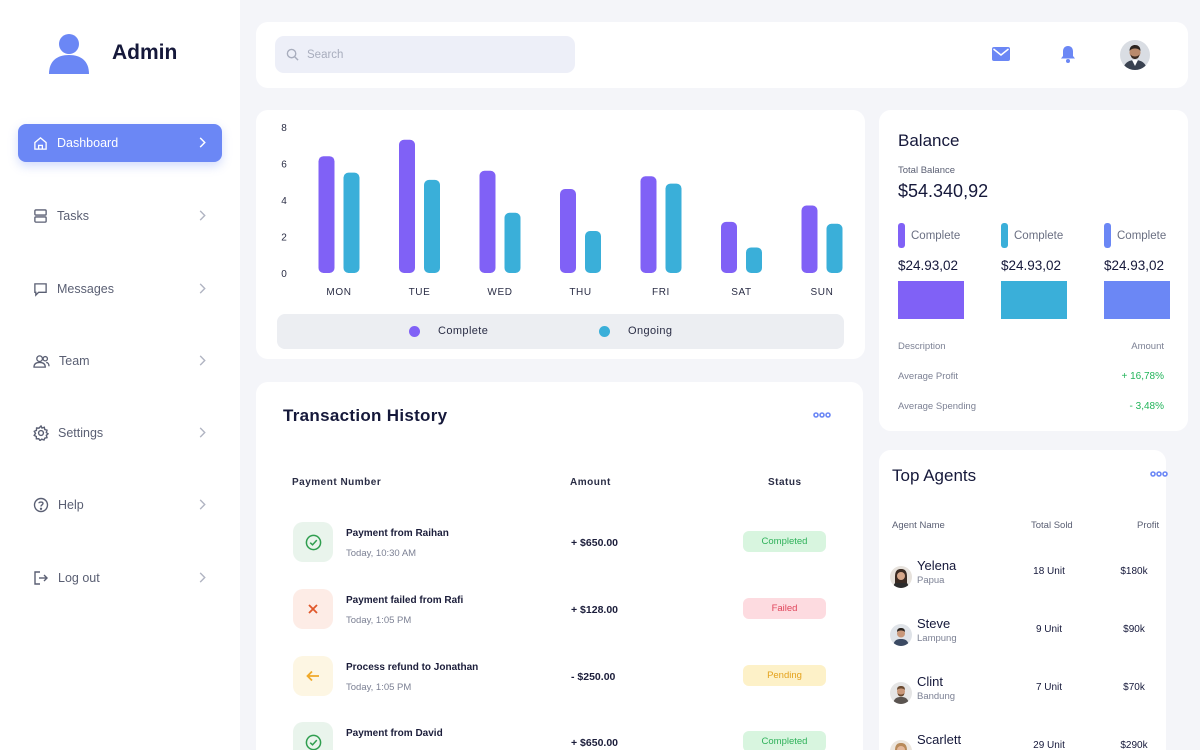 This screenshot has width=1200, height=750. What do you see at coordinates (927, 170) in the screenshot?
I see `total-balance-label: Total Balance` at bounding box center [927, 170].